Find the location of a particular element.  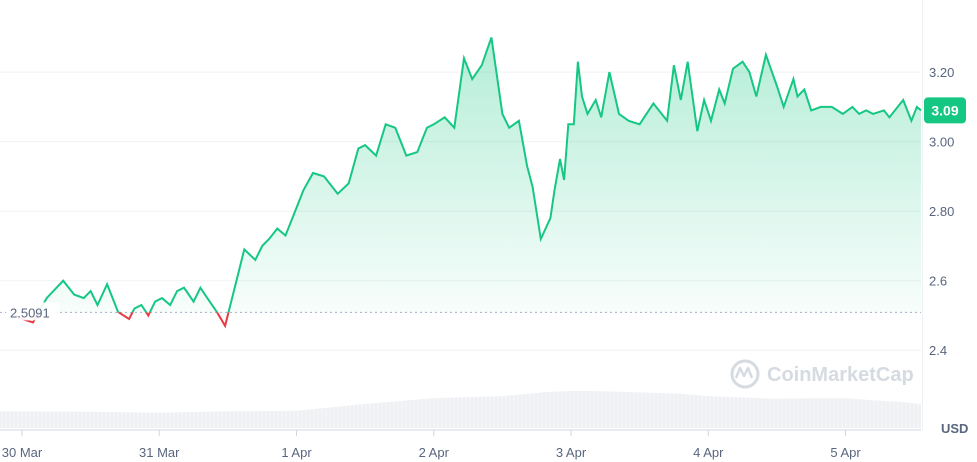

coinmarketcap-watermark: CoinMarketCap is located at coordinates (822, 374).